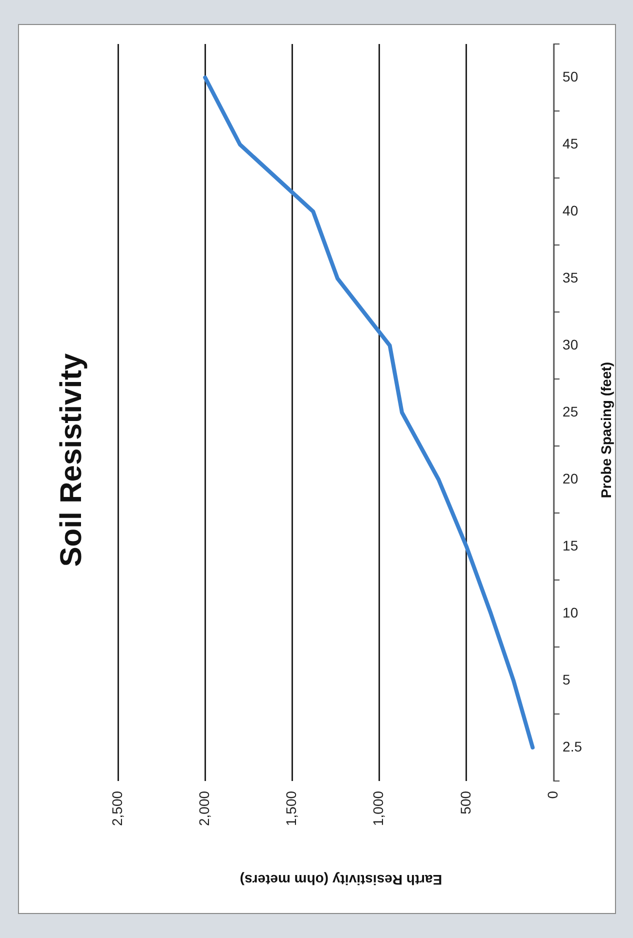 Image resolution: width=633 pixels, height=938 pixels. I want to click on y-axis-title: Probe Spacing (feet), so click(606, 430).